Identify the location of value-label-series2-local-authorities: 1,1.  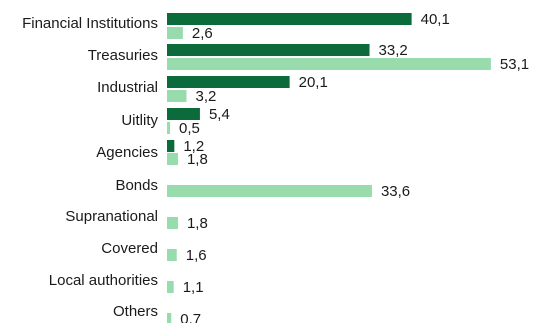
(193, 287).